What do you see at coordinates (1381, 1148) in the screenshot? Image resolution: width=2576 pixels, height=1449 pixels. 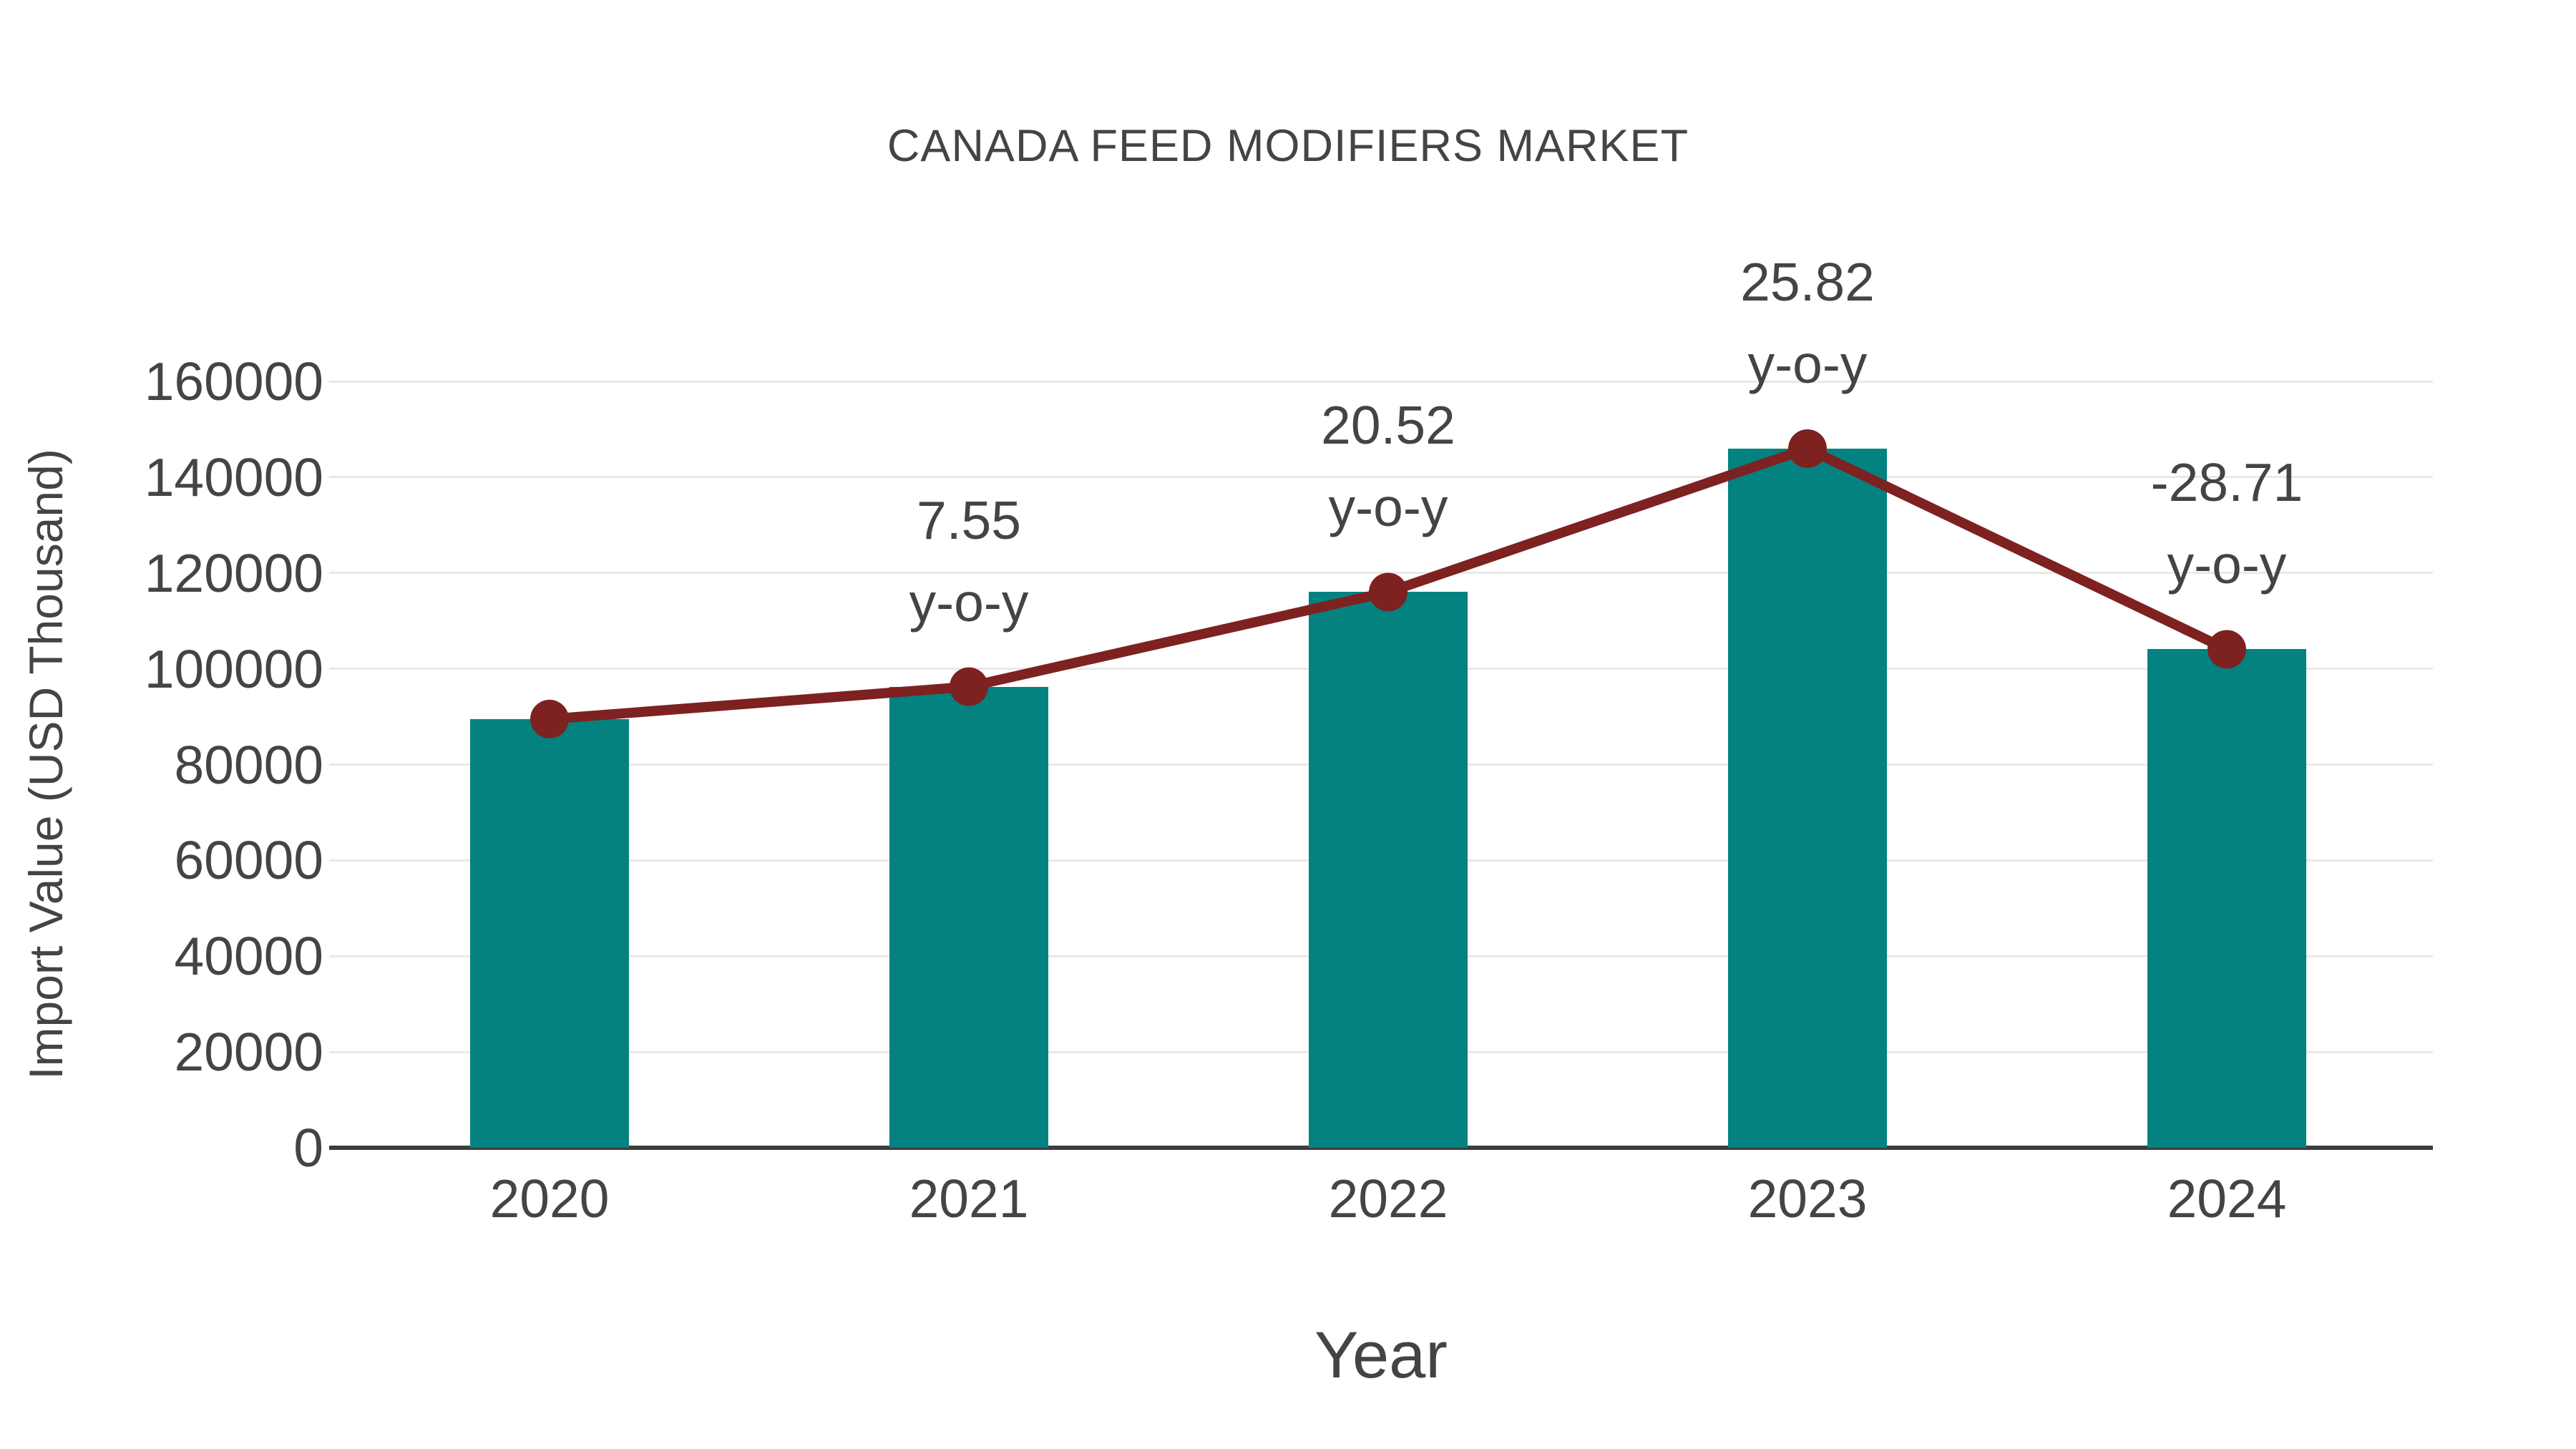 I see `x-axis-line` at bounding box center [1381, 1148].